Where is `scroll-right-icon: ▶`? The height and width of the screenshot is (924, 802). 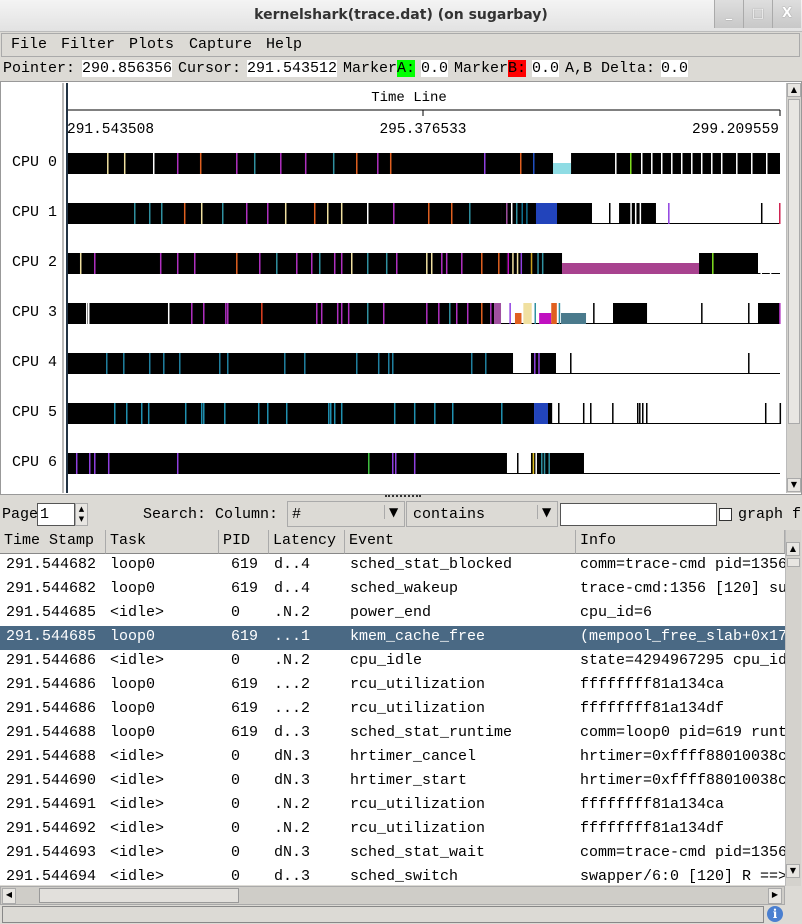
scroll-right-icon: ▶ is located at coordinates (775, 896).